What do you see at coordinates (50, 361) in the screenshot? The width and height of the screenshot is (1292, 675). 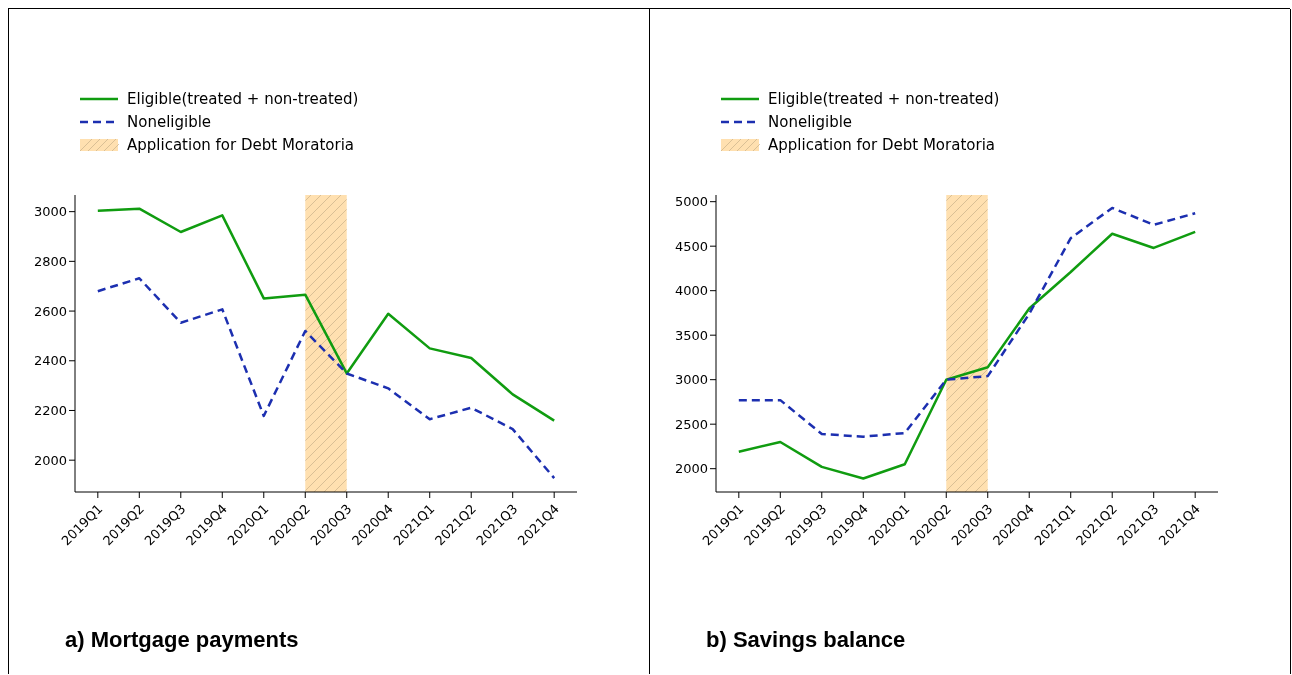 I see `y-tick-label: 2400` at bounding box center [50, 361].